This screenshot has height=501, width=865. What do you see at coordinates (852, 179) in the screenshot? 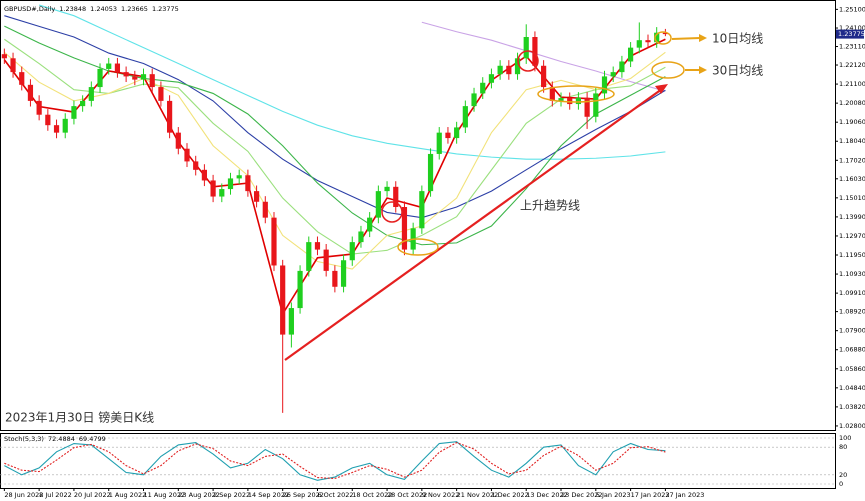
I see `y-tick-label: 1.16030` at bounding box center [852, 179].